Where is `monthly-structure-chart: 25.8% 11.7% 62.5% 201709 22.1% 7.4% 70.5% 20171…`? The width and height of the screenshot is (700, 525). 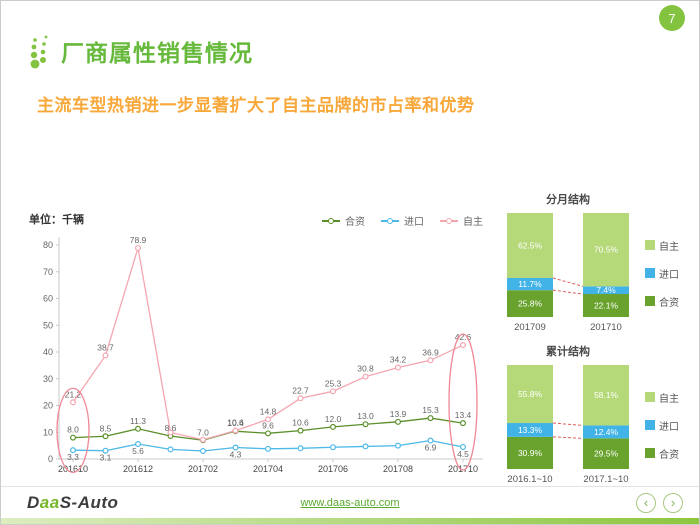 monthly-structure-chart: 25.8% 11.7% 62.5% 201709 22.1% 7.4% 70.5% 20171… is located at coordinates (568, 273).